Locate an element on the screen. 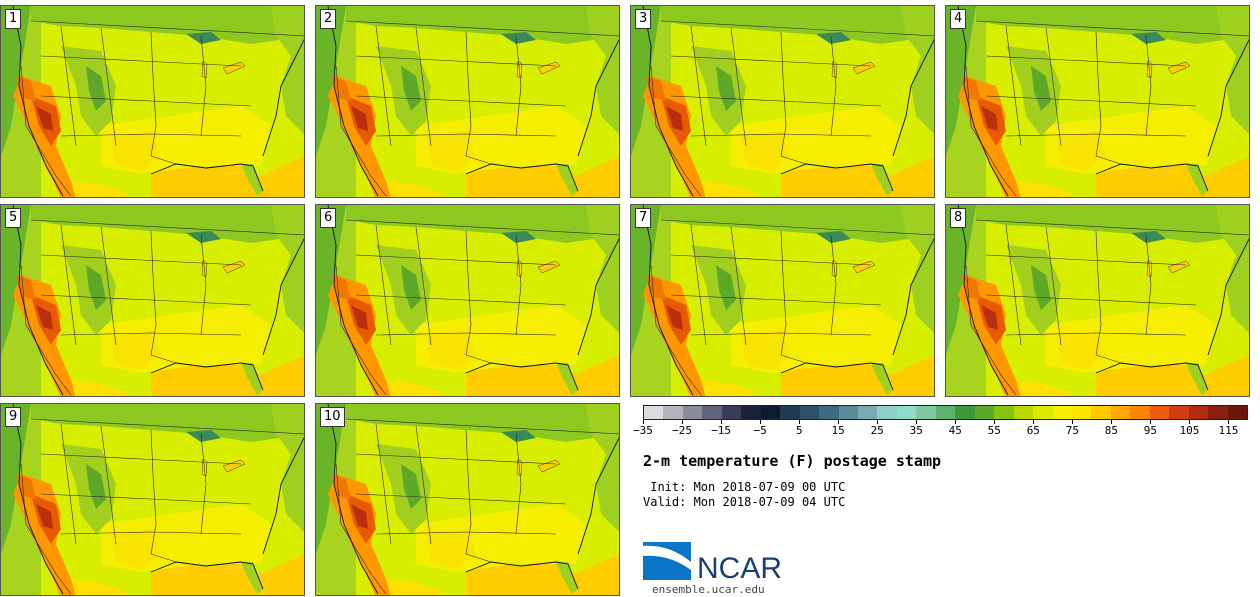 The width and height of the screenshot is (1260, 597). member-label: 4 is located at coordinates (958, 19).